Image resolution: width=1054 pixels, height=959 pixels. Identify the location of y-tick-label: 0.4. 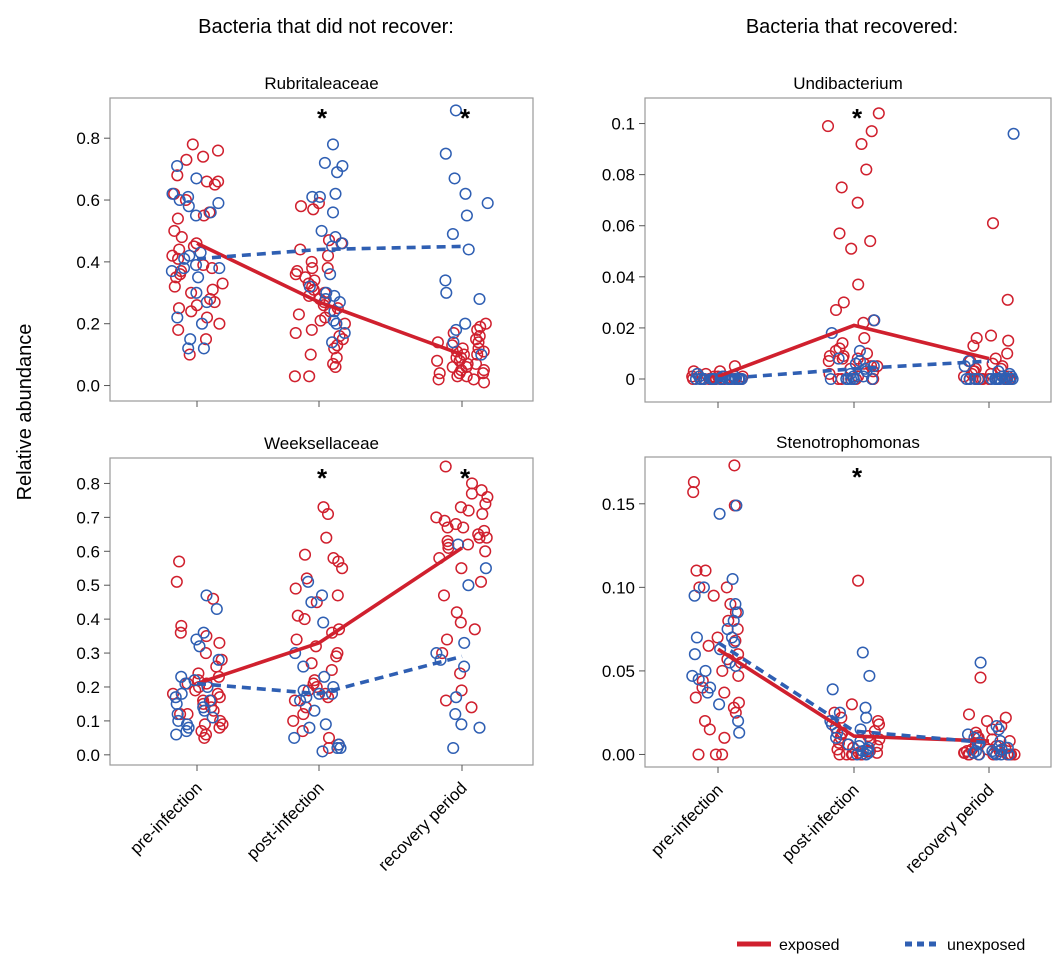
(88, 619).